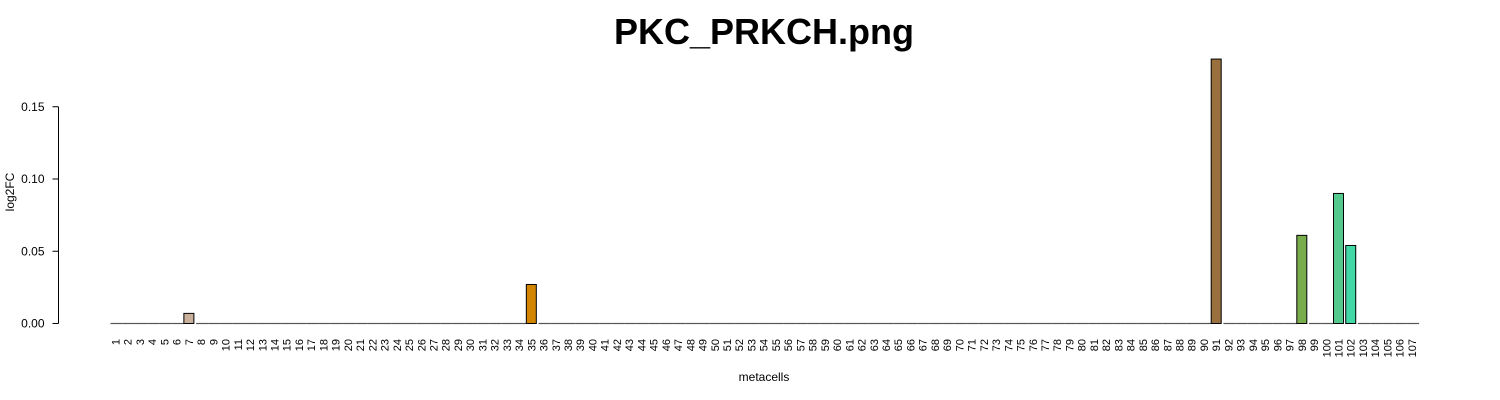 This screenshot has height=400, width=1500. Describe the element at coordinates (618, 345) in the screenshot. I see `x-tick-label: 42` at that location.